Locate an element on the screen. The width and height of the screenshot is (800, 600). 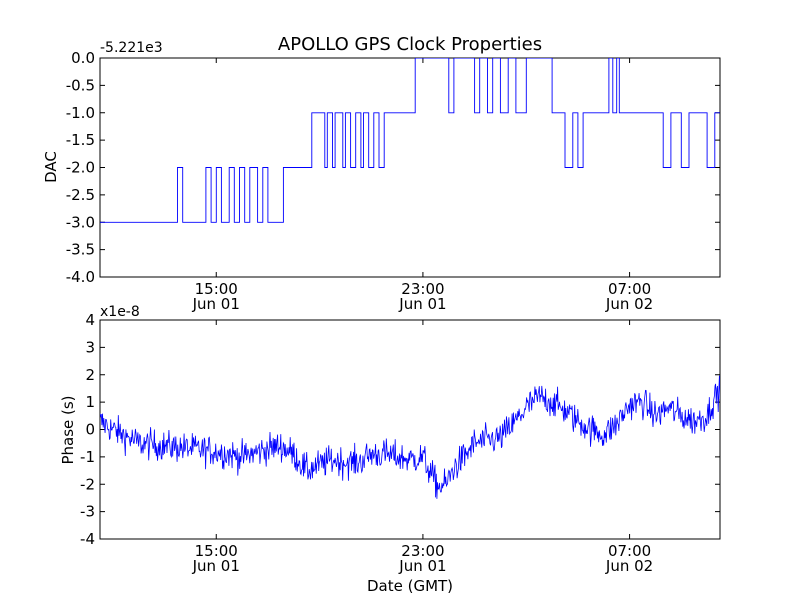
dac-ytick-label: -1.5 is located at coordinates (80, 140).